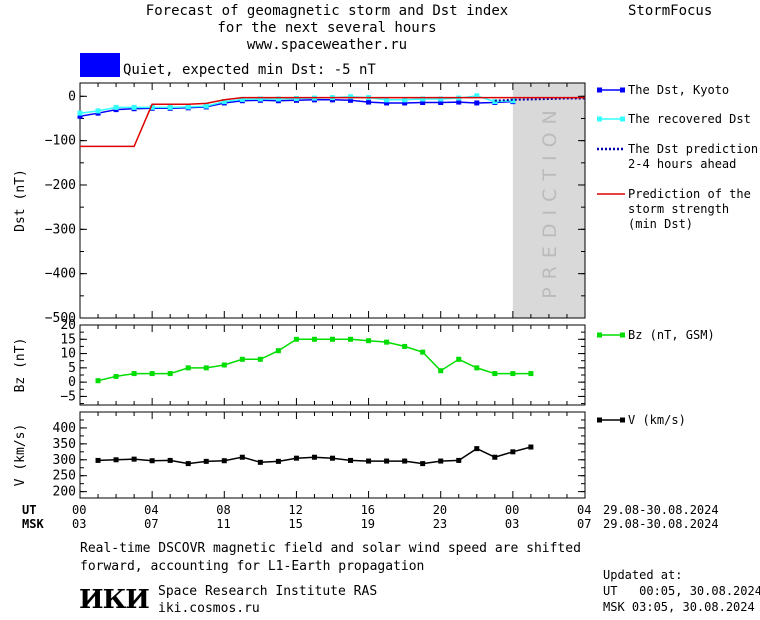 The image size is (760, 620). I want to click on y-tick-label: 20, so click(68, 325).